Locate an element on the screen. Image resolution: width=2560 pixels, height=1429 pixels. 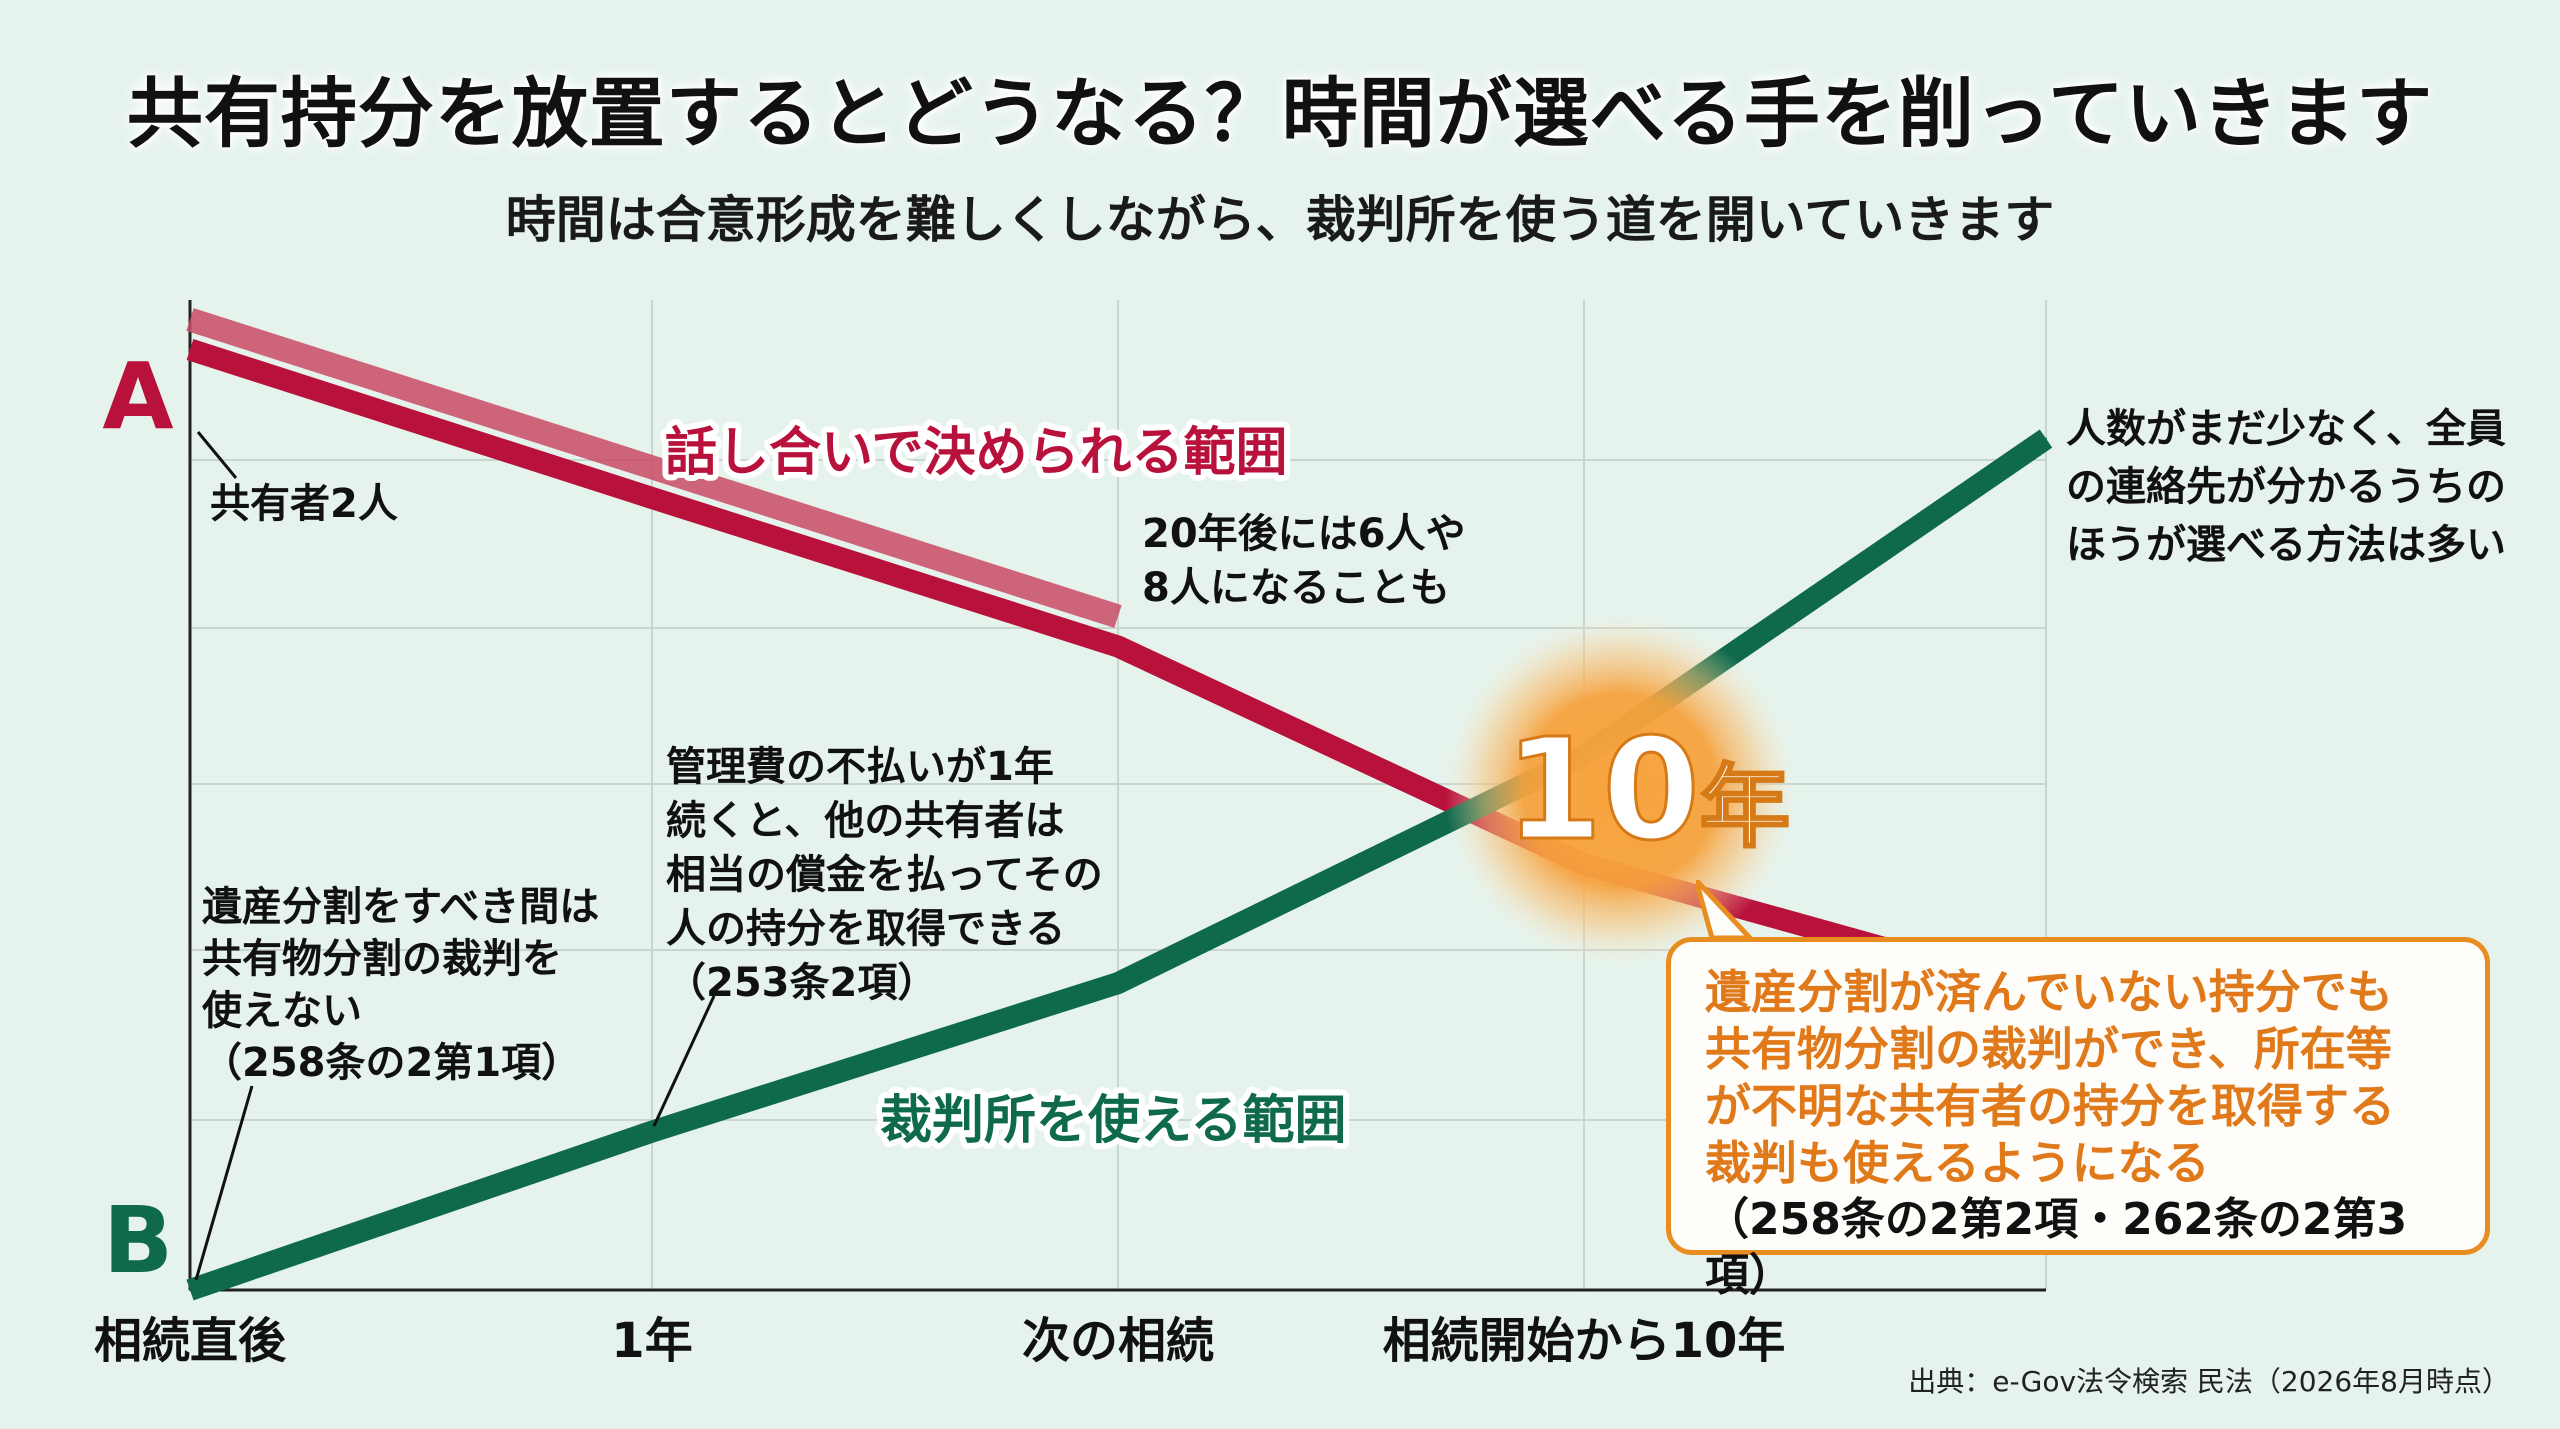
annotation-b-mid: （253条2項） is located at coordinates (801, 983).